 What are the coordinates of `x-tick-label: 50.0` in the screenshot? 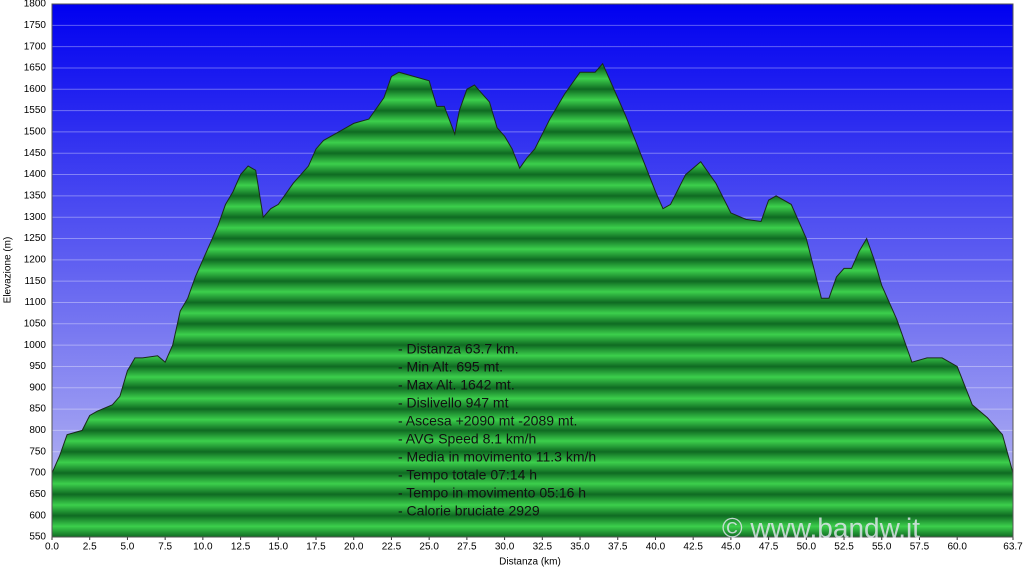 It's located at (807, 547).